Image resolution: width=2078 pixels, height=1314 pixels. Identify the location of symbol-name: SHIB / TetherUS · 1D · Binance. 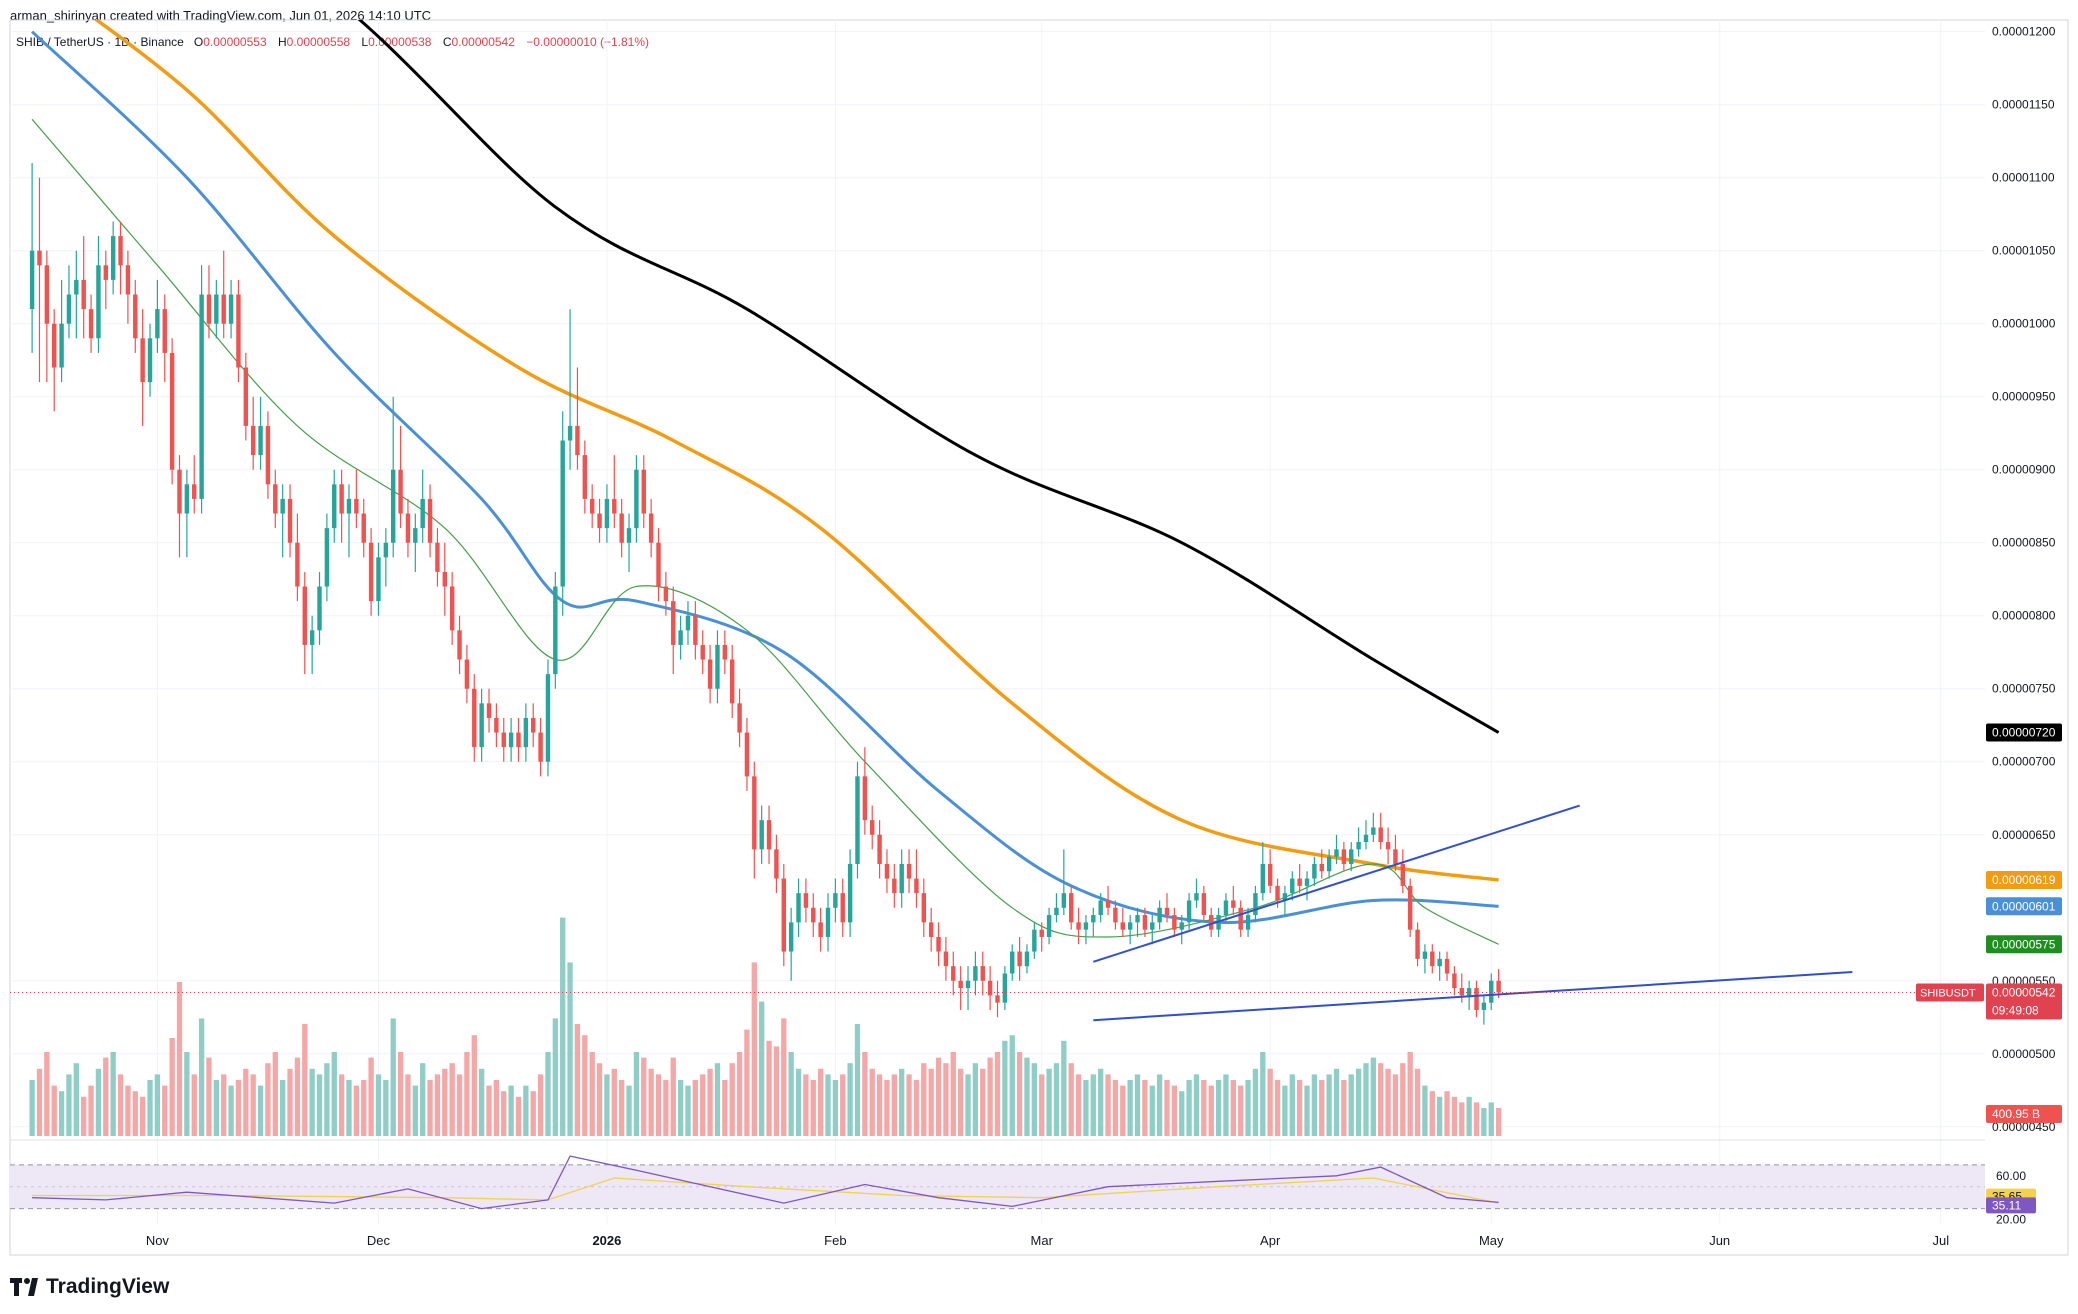
(100, 42).